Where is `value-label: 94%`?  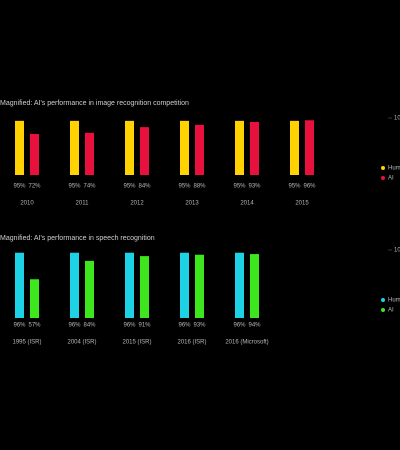
value-label: 94% is located at coordinates (254, 326).